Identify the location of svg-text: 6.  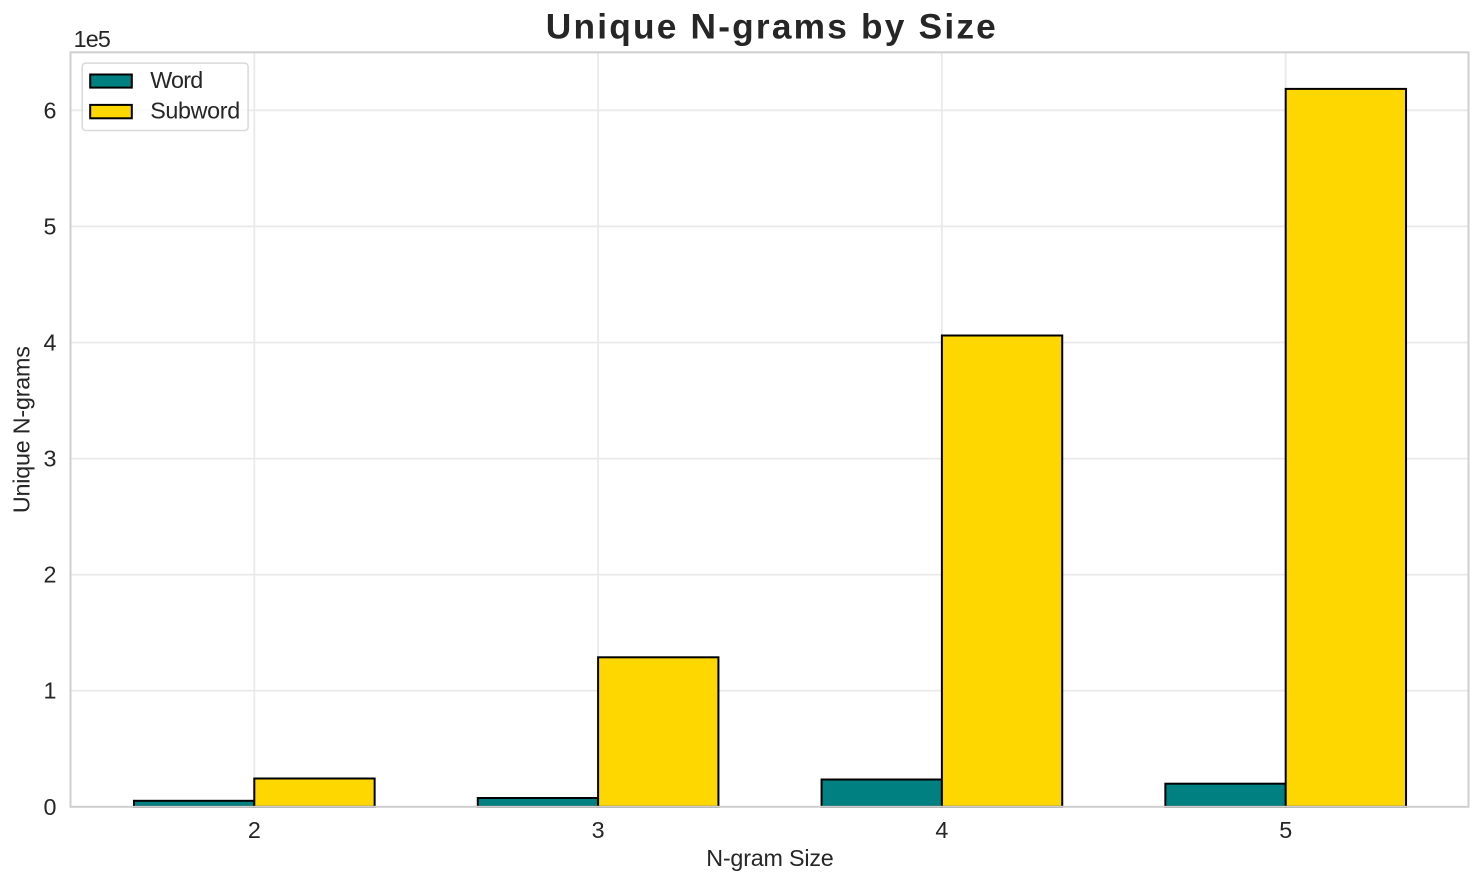
(50, 110).